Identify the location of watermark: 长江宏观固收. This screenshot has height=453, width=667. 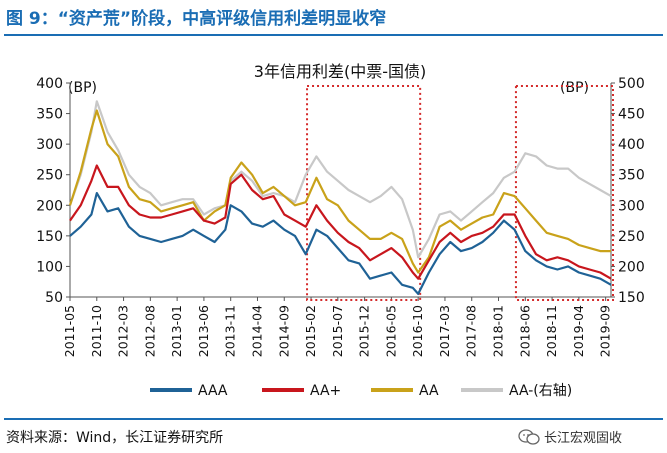
(570, 436).